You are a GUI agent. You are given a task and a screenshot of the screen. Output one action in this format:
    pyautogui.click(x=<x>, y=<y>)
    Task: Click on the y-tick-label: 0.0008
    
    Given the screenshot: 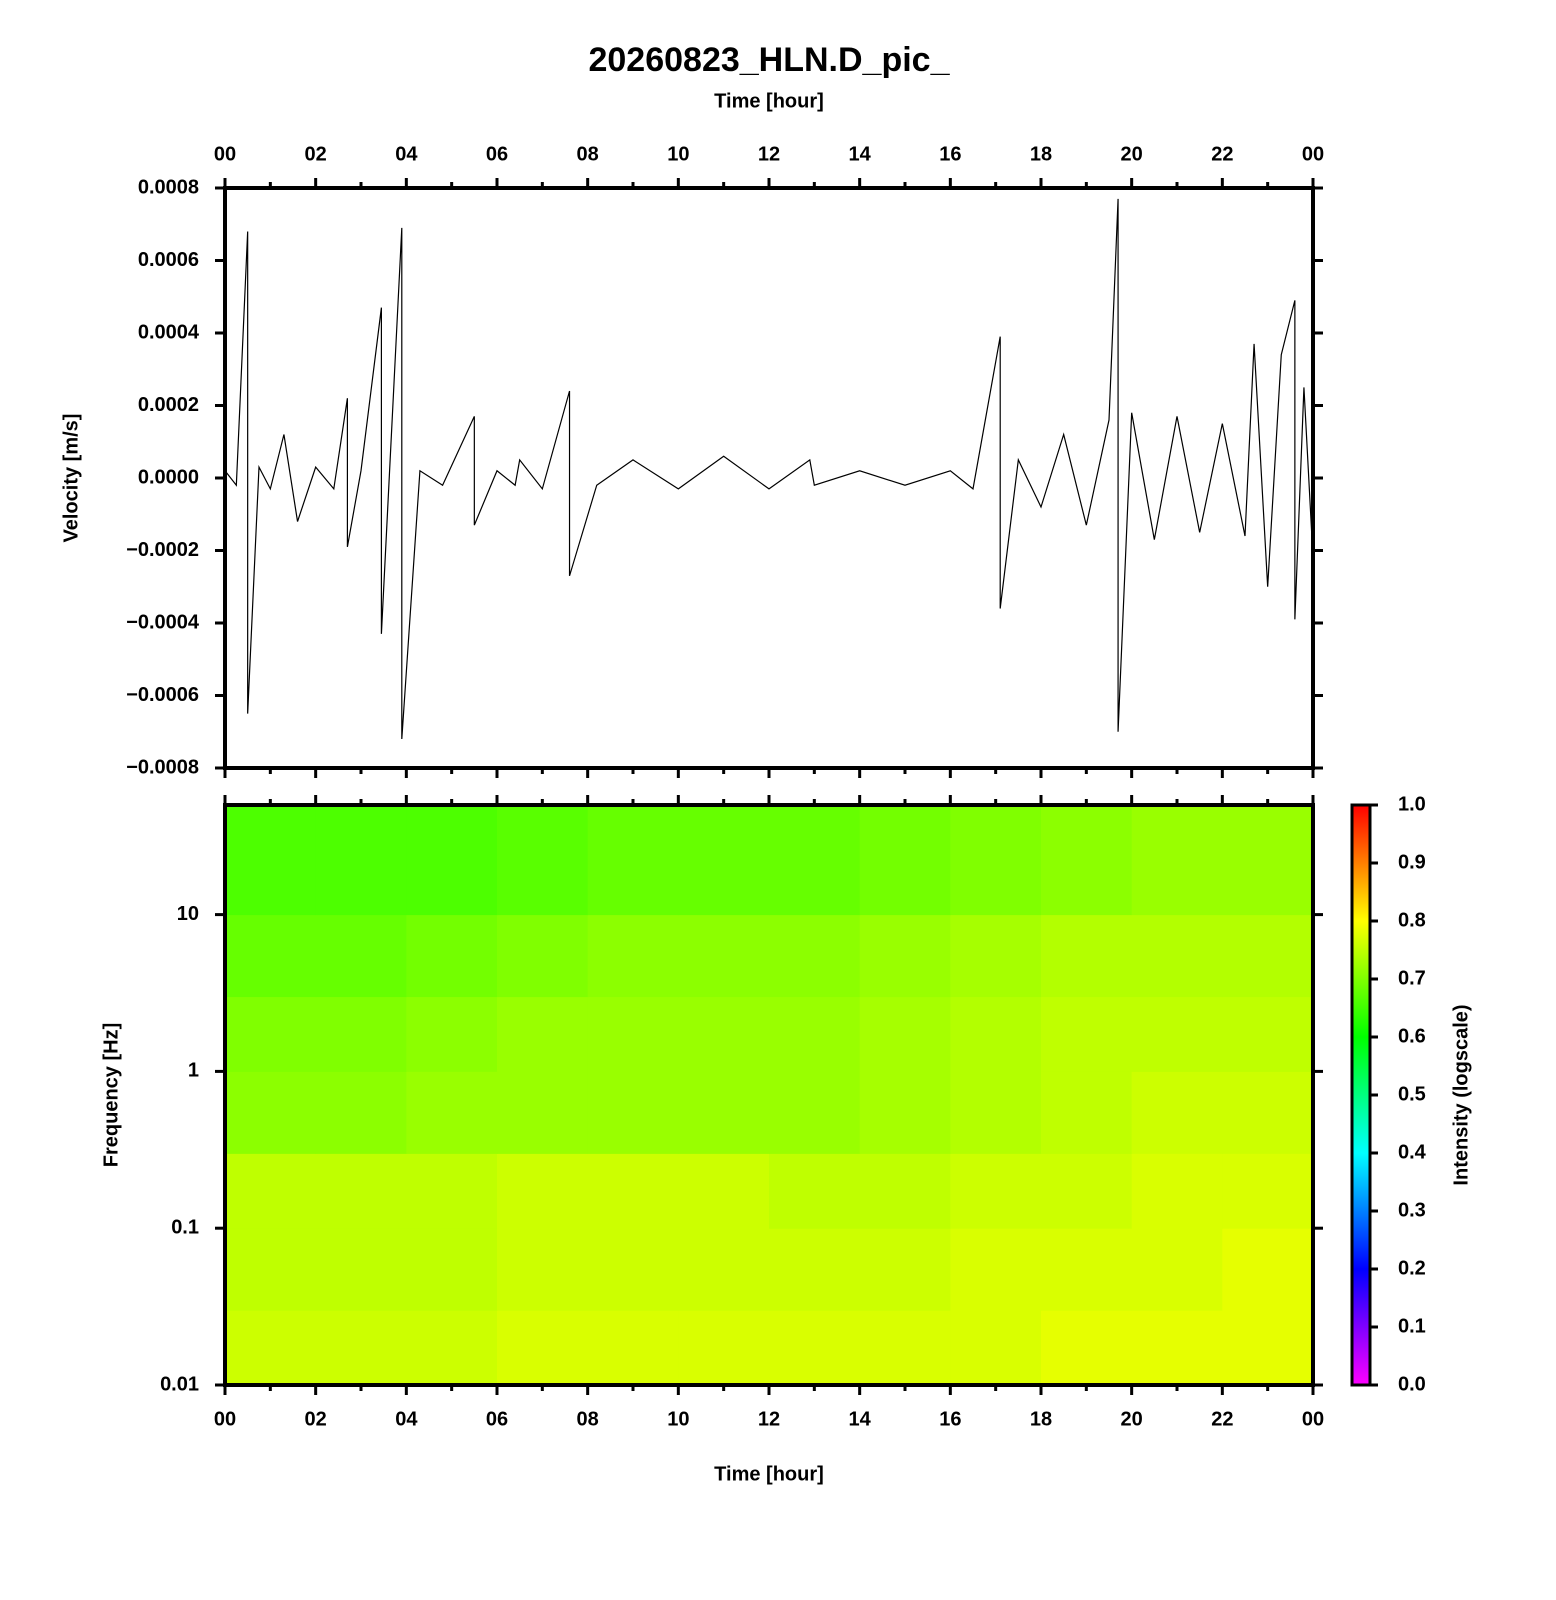 What is the action you would take?
    pyautogui.click(x=168, y=187)
    